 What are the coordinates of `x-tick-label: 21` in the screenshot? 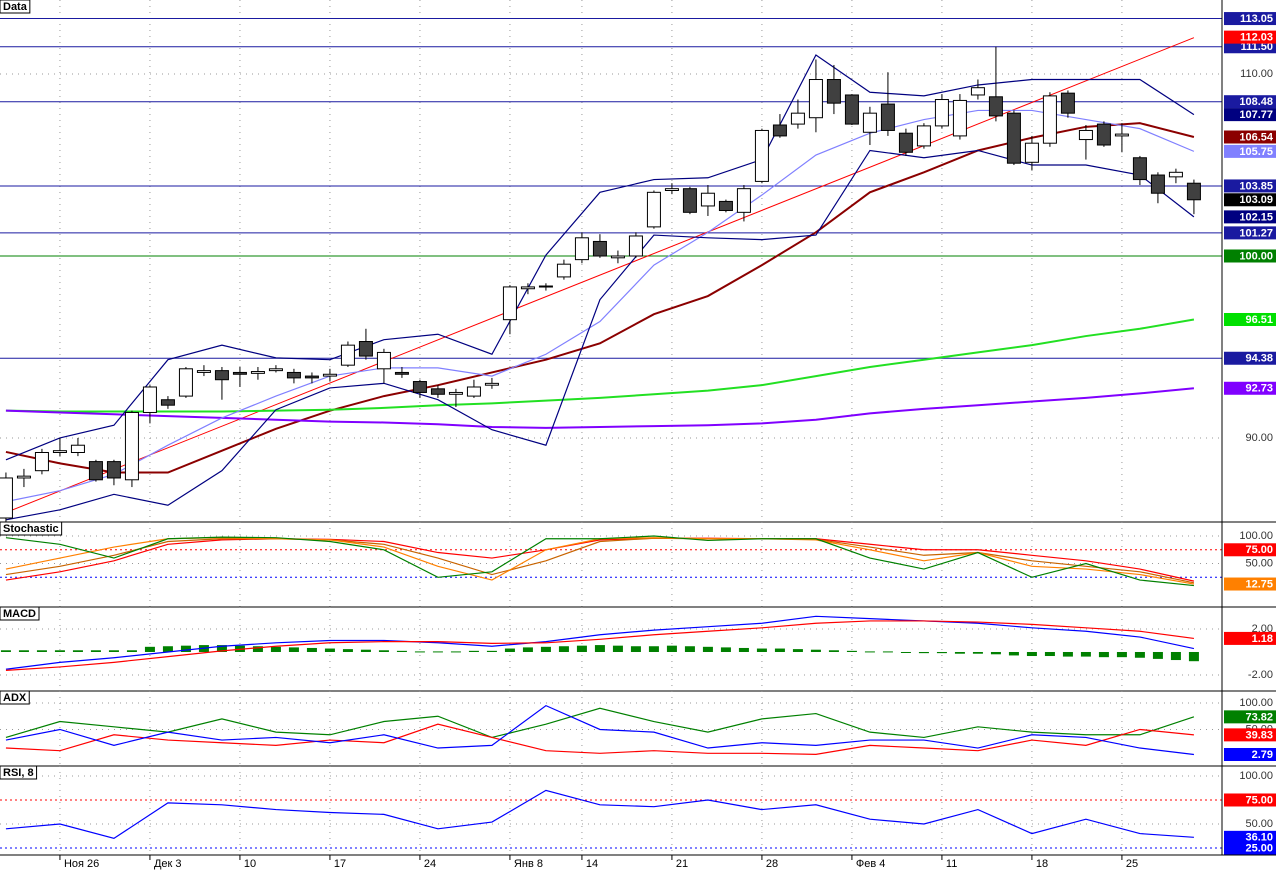 It's located at (682, 864).